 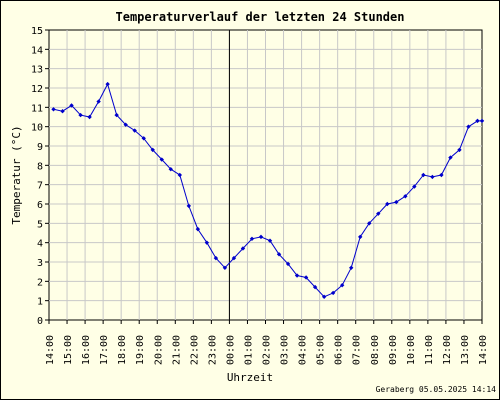 What do you see at coordinates (40, 224) in the screenshot?
I see `y-tick-label: 5` at bounding box center [40, 224].